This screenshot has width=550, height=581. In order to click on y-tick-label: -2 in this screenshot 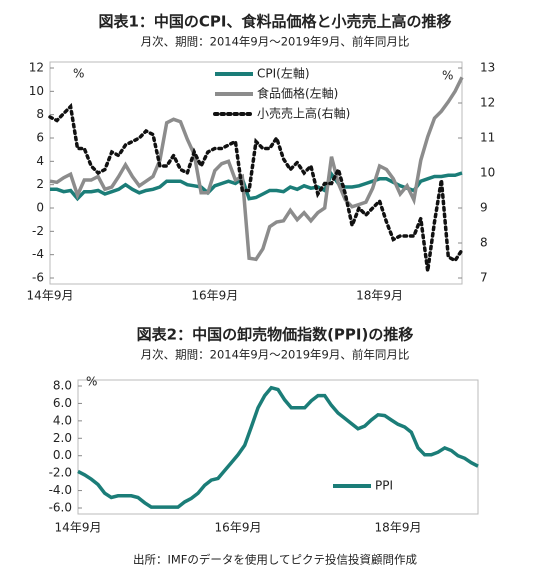, I will do `click(38, 231)`.